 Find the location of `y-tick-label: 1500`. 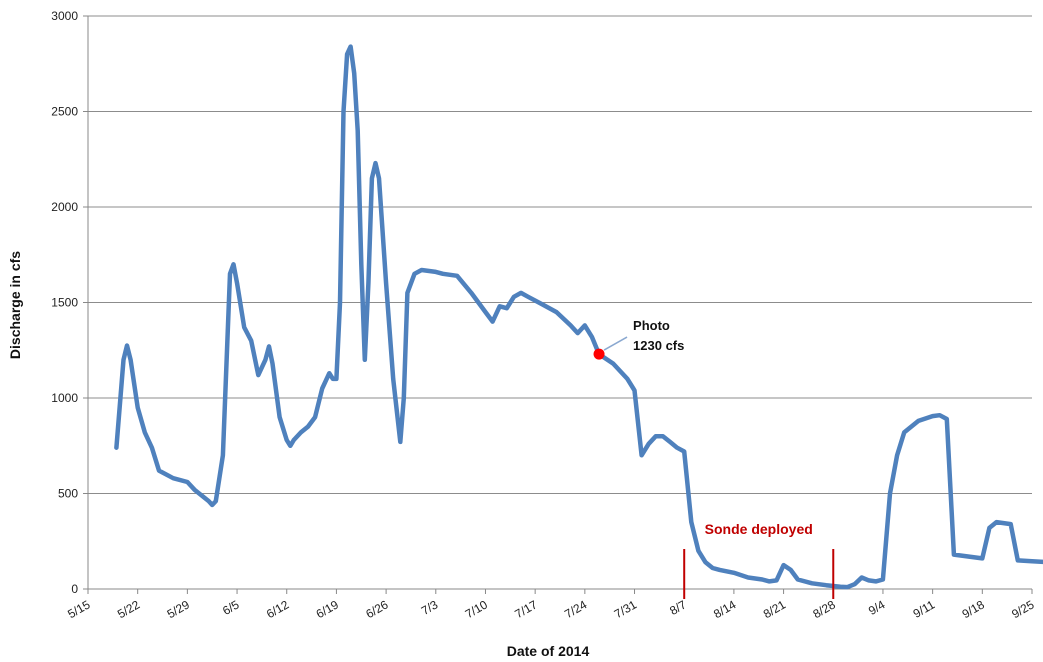

y-tick-label: 1500 is located at coordinates (64, 303).